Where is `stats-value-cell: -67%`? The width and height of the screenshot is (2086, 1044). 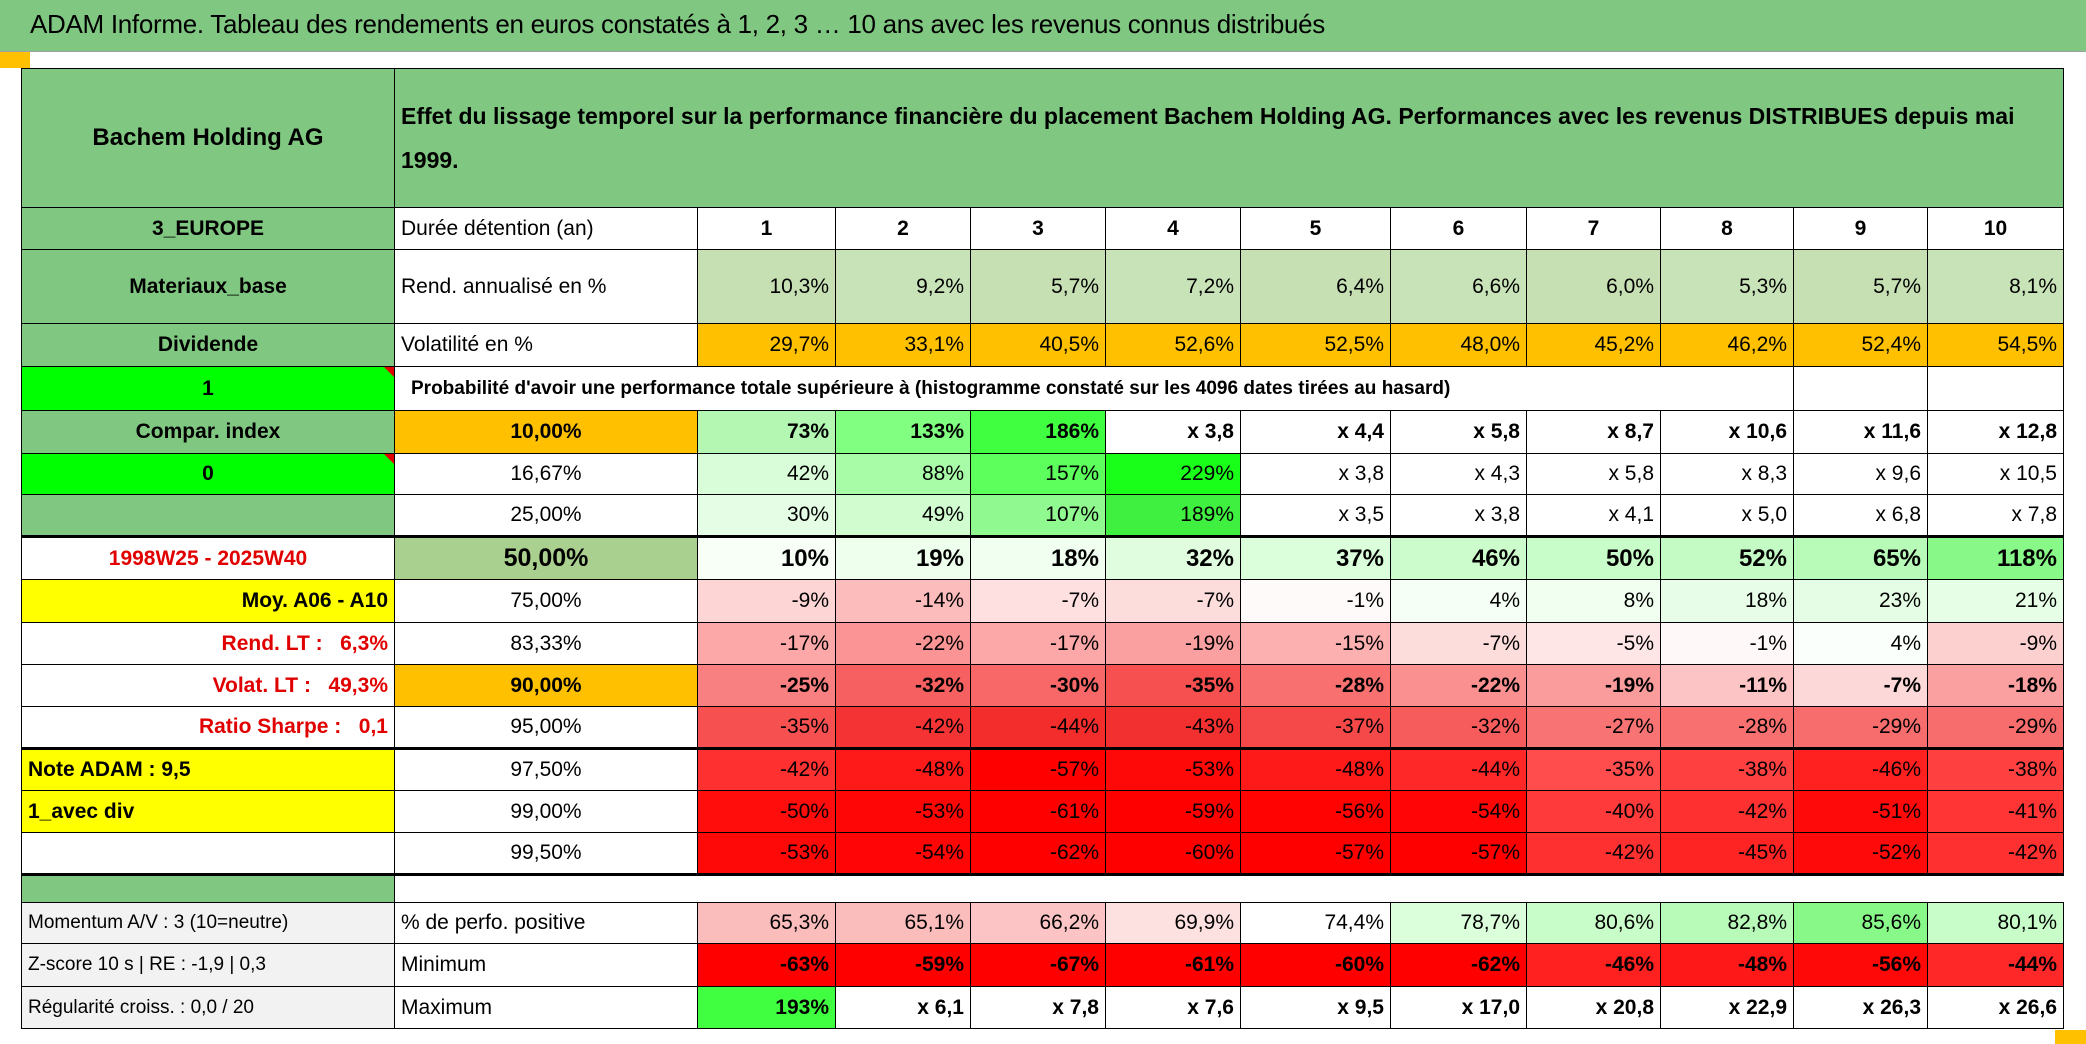
stats-value-cell: -67% is located at coordinates (1038, 965).